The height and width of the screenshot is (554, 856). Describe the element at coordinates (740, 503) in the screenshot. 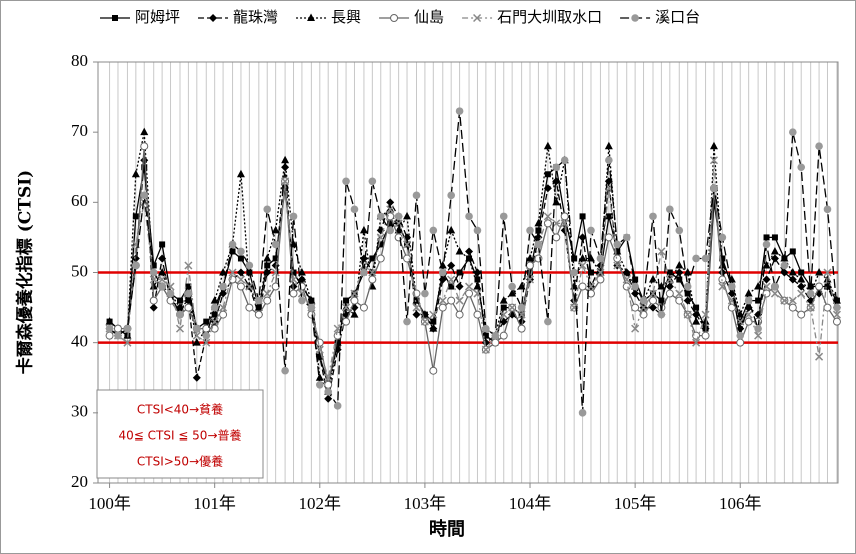

I see `x-tick-label: 106年` at that location.